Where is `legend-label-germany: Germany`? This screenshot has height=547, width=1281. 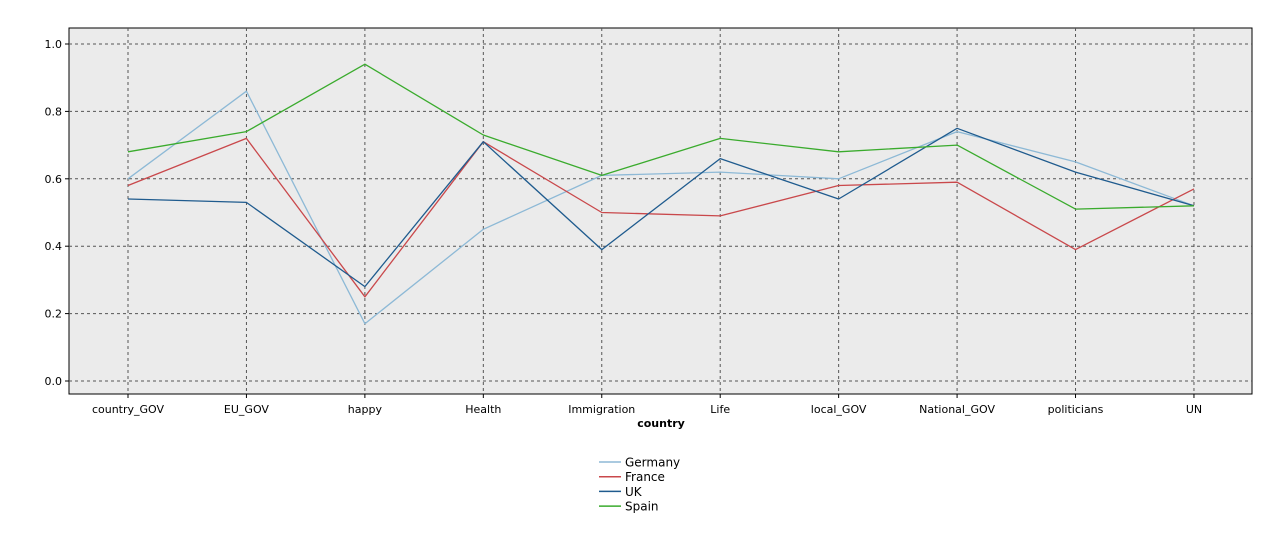 legend-label-germany: Germany is located at coordinates (652, 463).